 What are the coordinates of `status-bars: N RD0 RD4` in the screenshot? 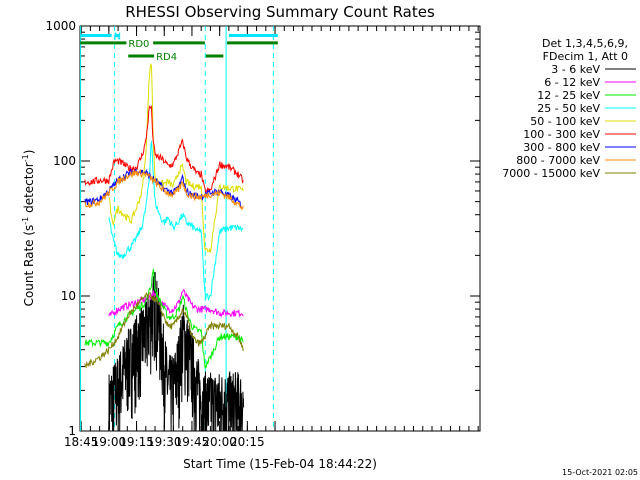 It's located at (179, 47).